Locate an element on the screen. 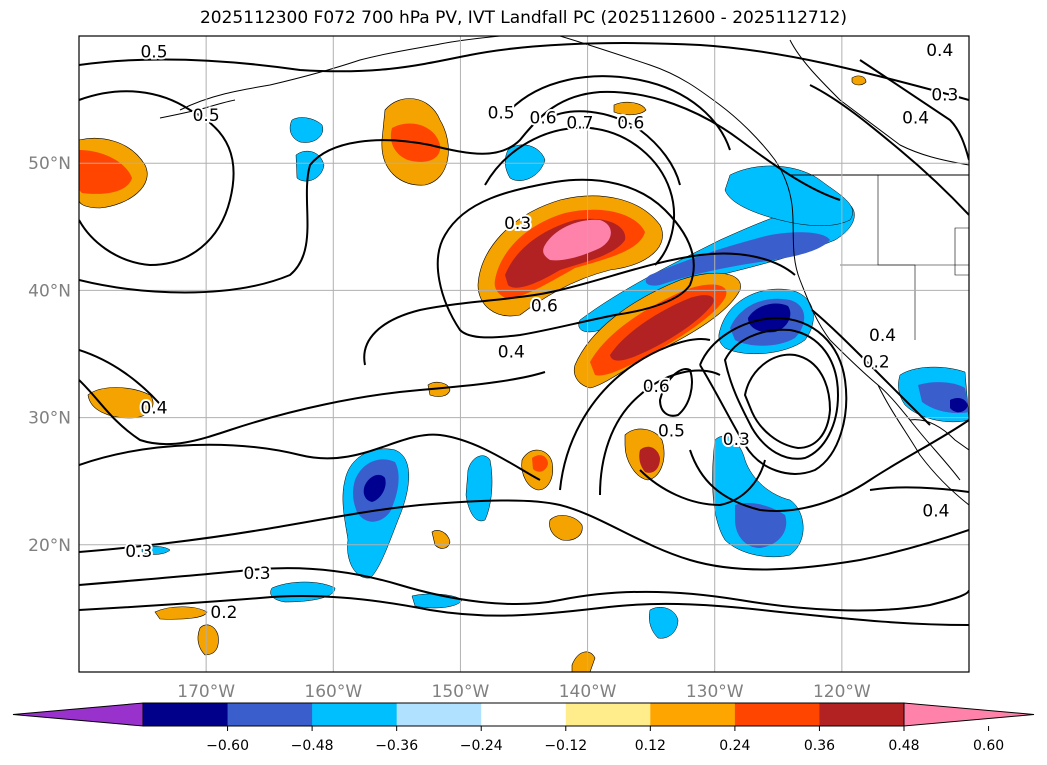 The width and height of the screenshot is (1047, 765). canada-coast is located at coordinates (879, 102).